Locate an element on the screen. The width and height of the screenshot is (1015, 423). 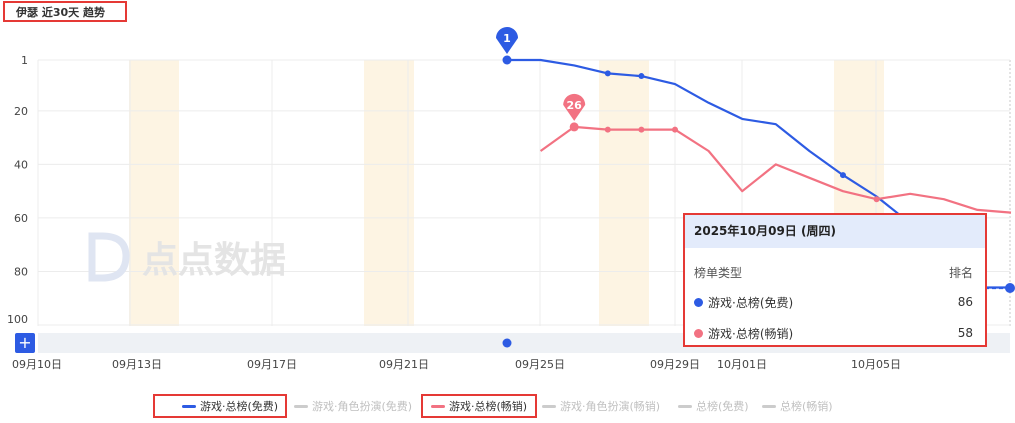
legend-item-all-grossing: 总榜(畅销) is located at coordinates (797, 406).